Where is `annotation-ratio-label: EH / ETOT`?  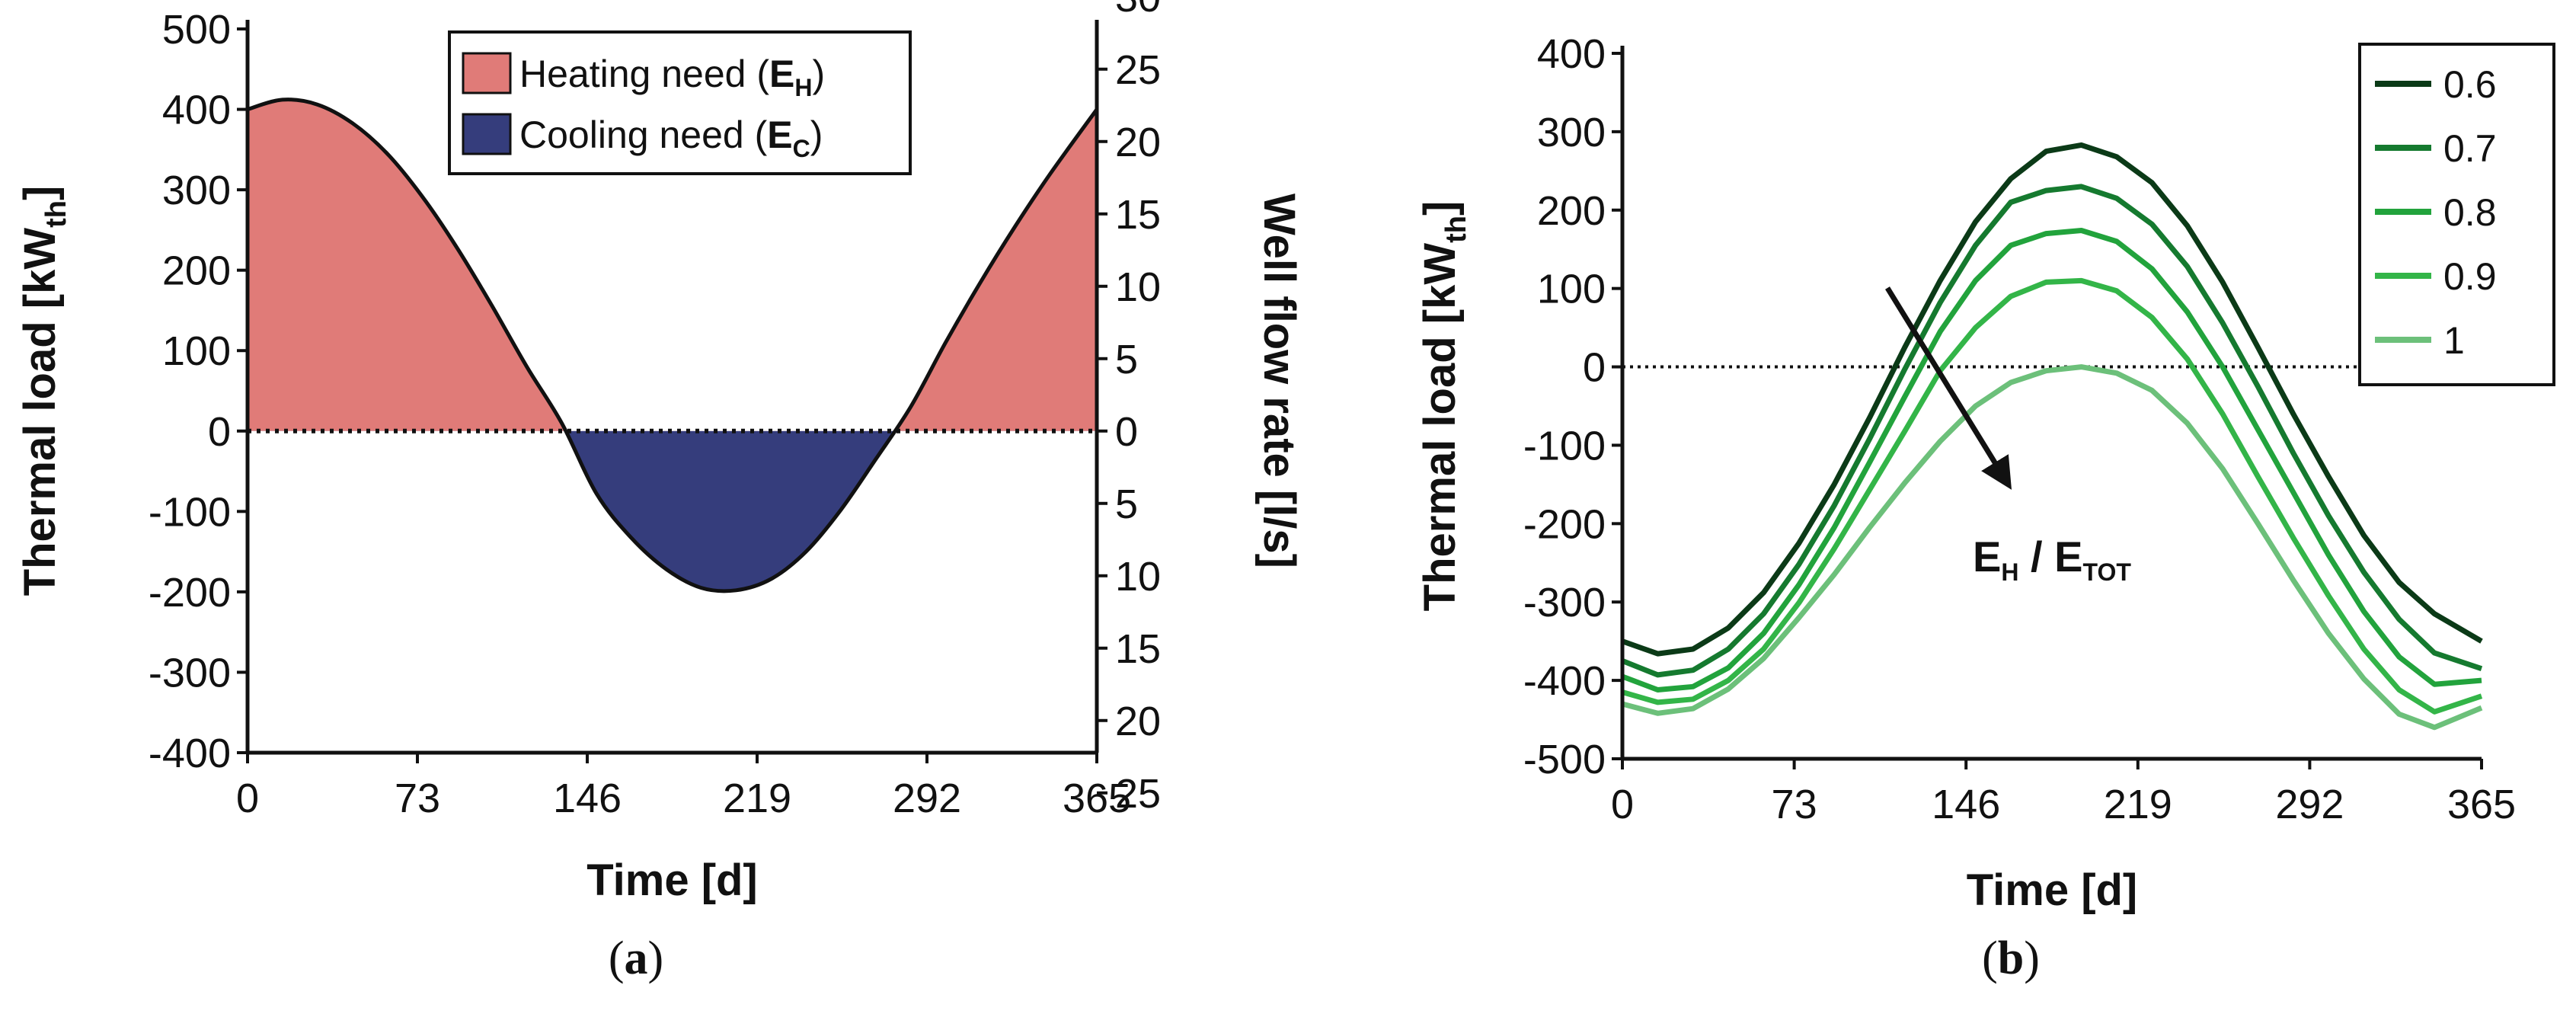
annotation-ratio-label: EH / ETOT is located at coordinates (2052, 559).